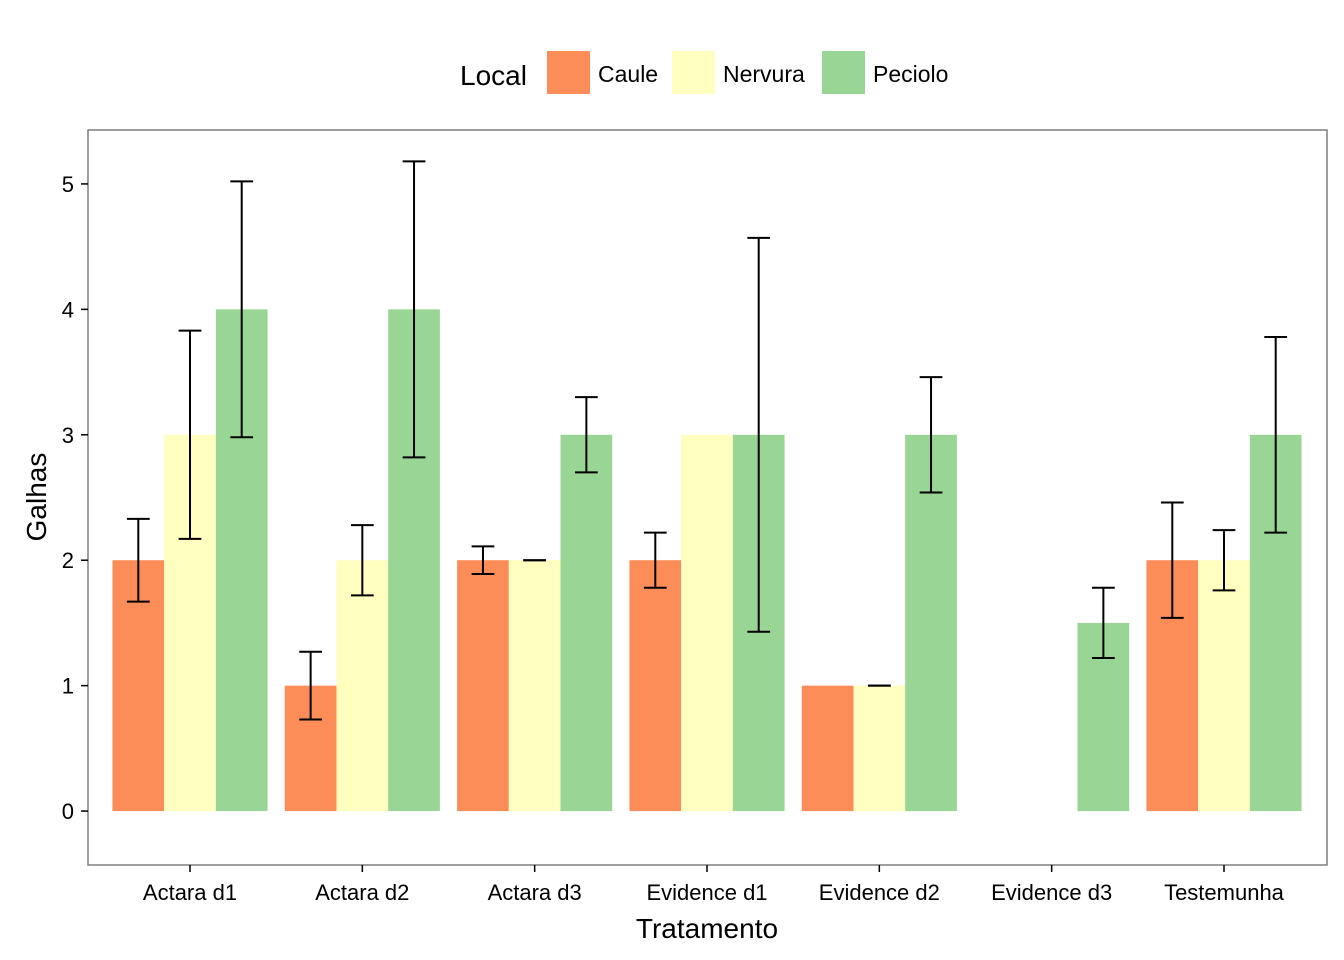 This screenshot has height=960, width=1344. I want to click on legend-key-caule, so click(568, 72).